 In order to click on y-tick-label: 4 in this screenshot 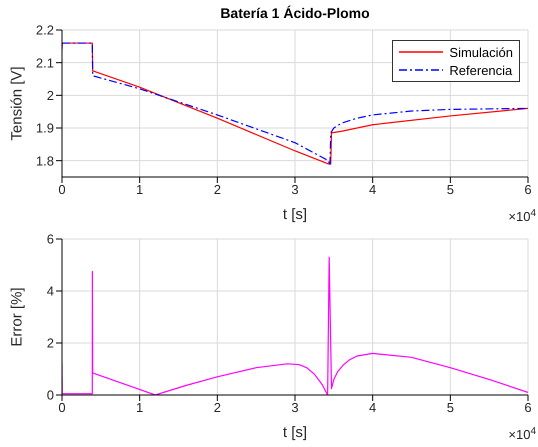, I will do `click(50, 291)`.